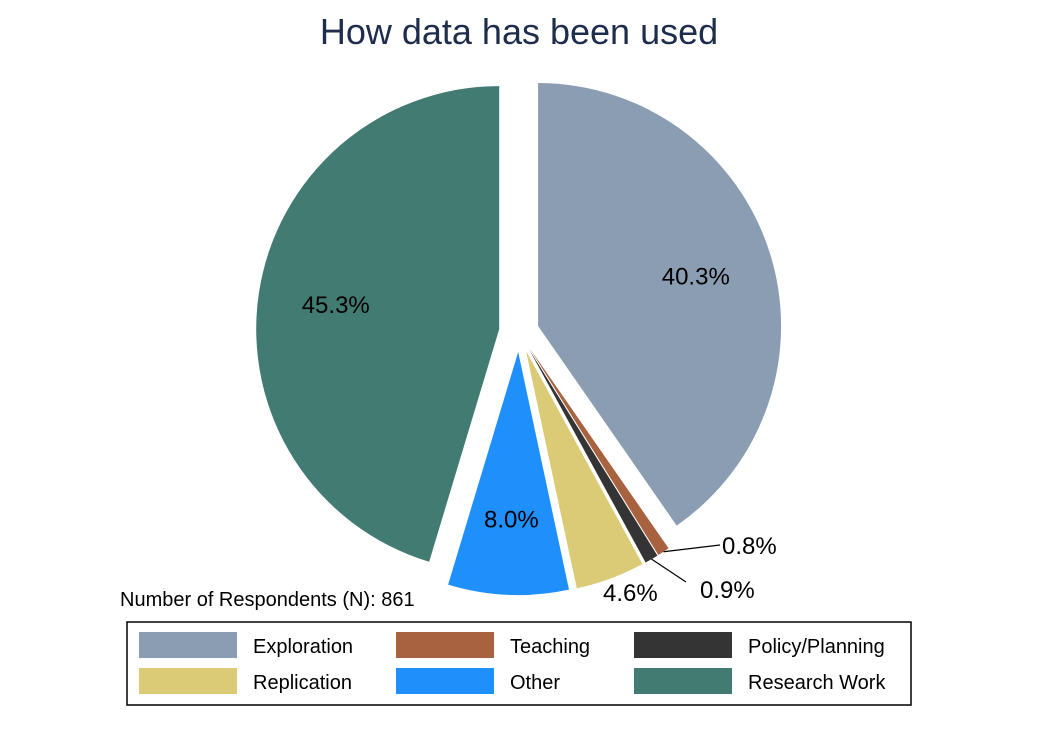 The height and width of the screenshot is (755, 1039). What do you see at coordinates (303, 647) in the screenshot?
I see `legend-label-exploration: Exploration` at bounding box center [303, 647].